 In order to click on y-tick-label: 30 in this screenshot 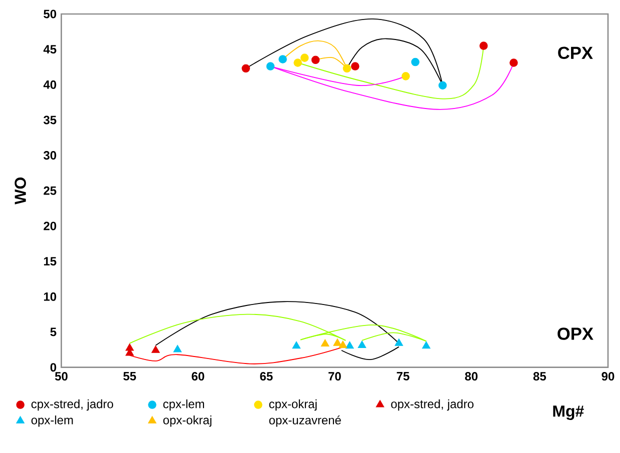, I will do `click(50, 155)`.